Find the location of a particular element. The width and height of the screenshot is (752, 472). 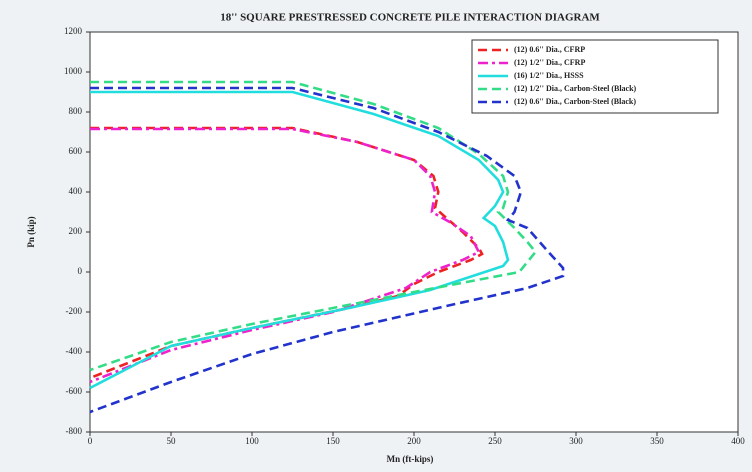

x-tick-label: 200 is located at coordinates (414, 441).